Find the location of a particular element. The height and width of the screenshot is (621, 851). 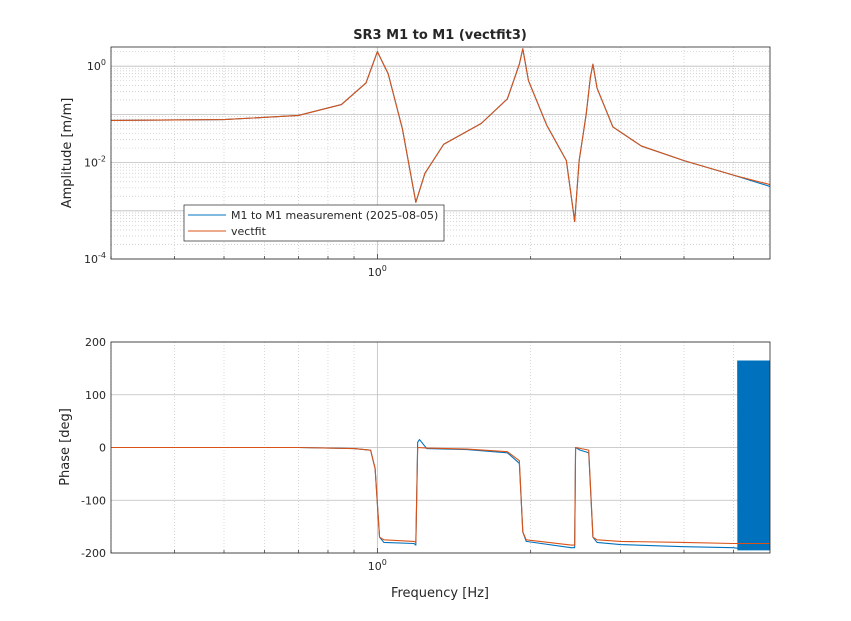

series-vectfit-line is located at coordinates (440, 496).